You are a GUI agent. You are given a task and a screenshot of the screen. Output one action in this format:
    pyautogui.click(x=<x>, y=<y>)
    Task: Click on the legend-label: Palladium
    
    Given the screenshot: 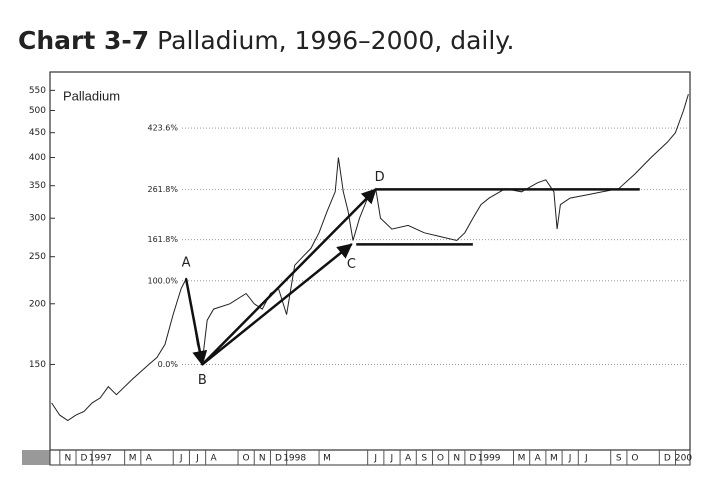 What is the action you would take?
    pyautogui.click(x=91, y=95)
    